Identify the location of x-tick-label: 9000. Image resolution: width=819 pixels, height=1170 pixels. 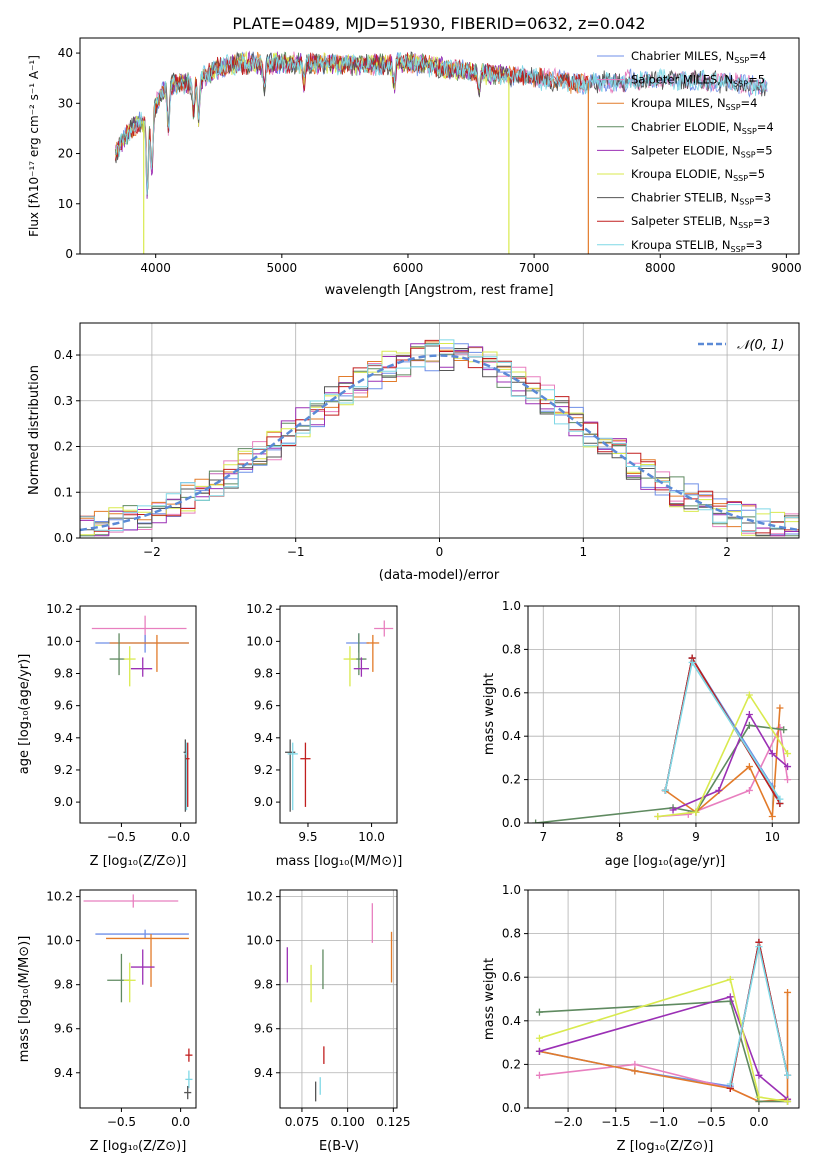
(786, 268).